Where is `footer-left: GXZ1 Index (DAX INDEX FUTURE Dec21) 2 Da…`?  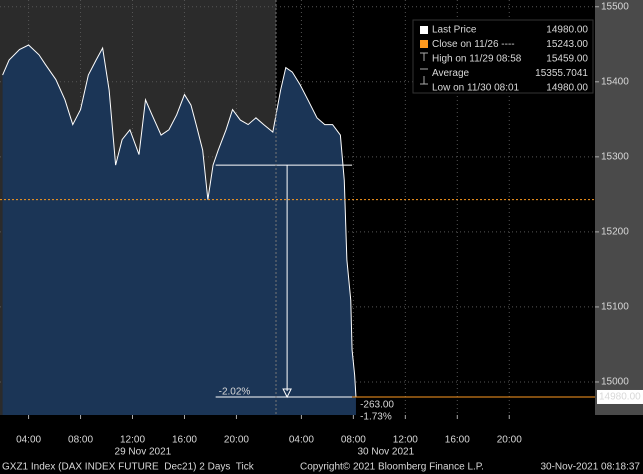 footer-left: GXZ1 Index (DAX INDEX FUTURE Dec21) 2 Da… is located at coordinates (128, 467).